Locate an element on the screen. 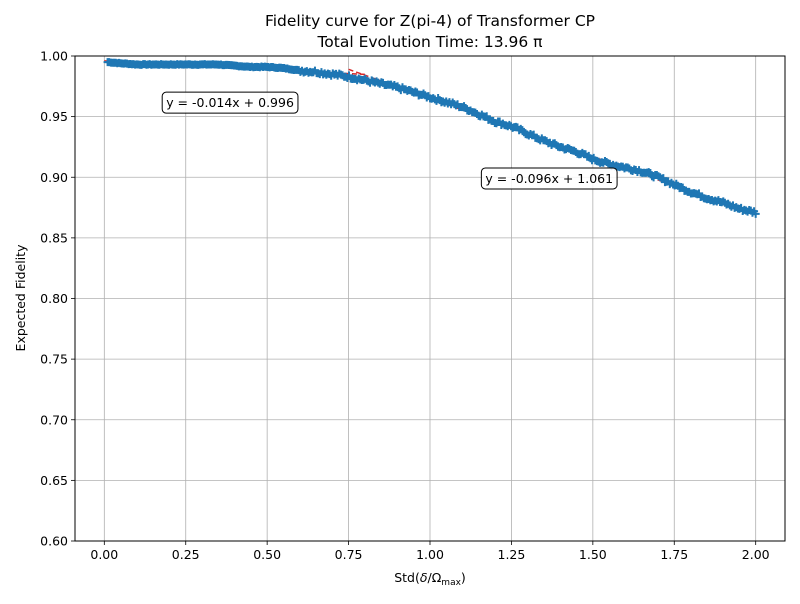 This screenshot has width=800, height=604. x-tick-label: 1.00 is located at coordinates (430, 554).